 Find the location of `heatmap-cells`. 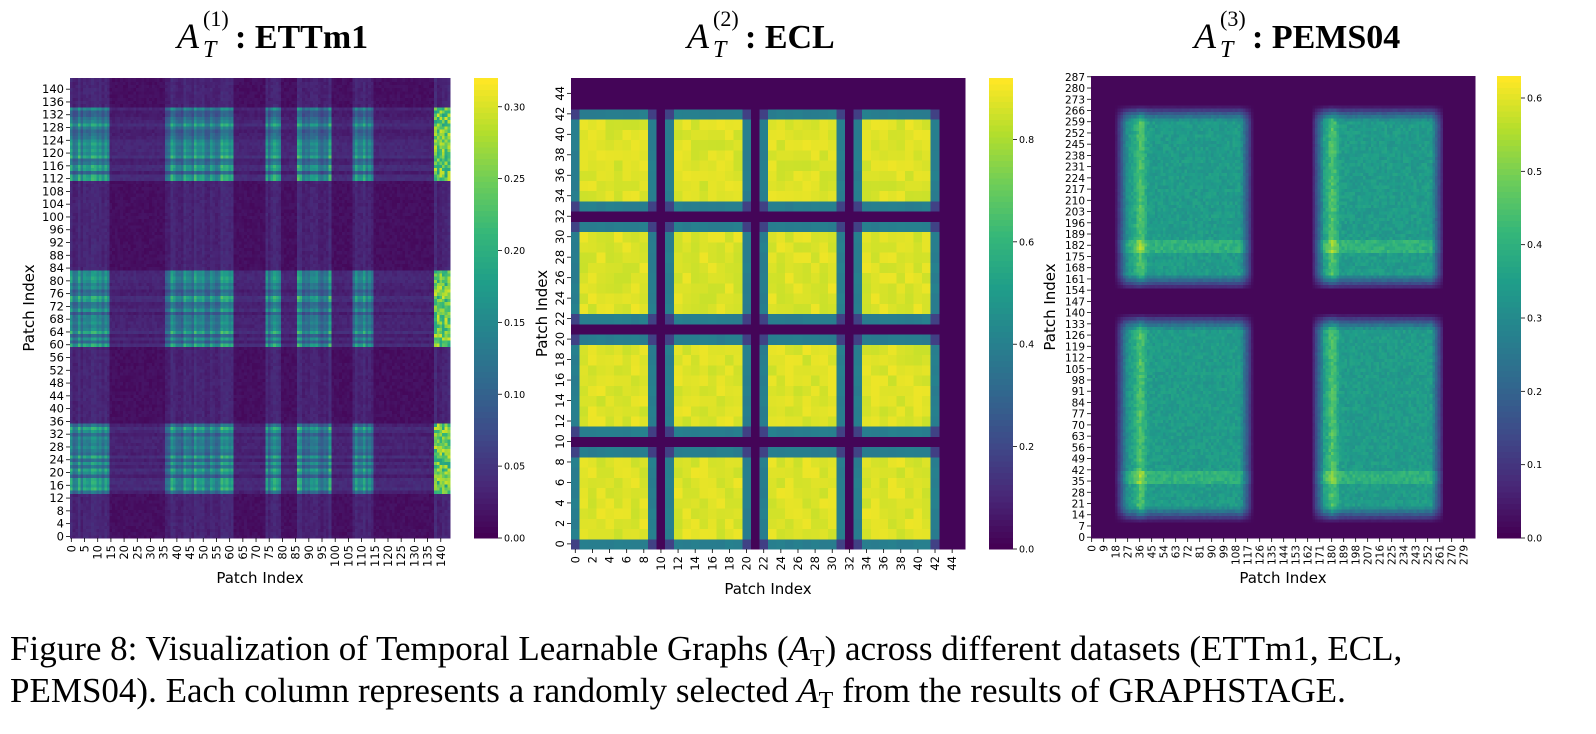

heatmap-cells is located at coordinates (260, 308).